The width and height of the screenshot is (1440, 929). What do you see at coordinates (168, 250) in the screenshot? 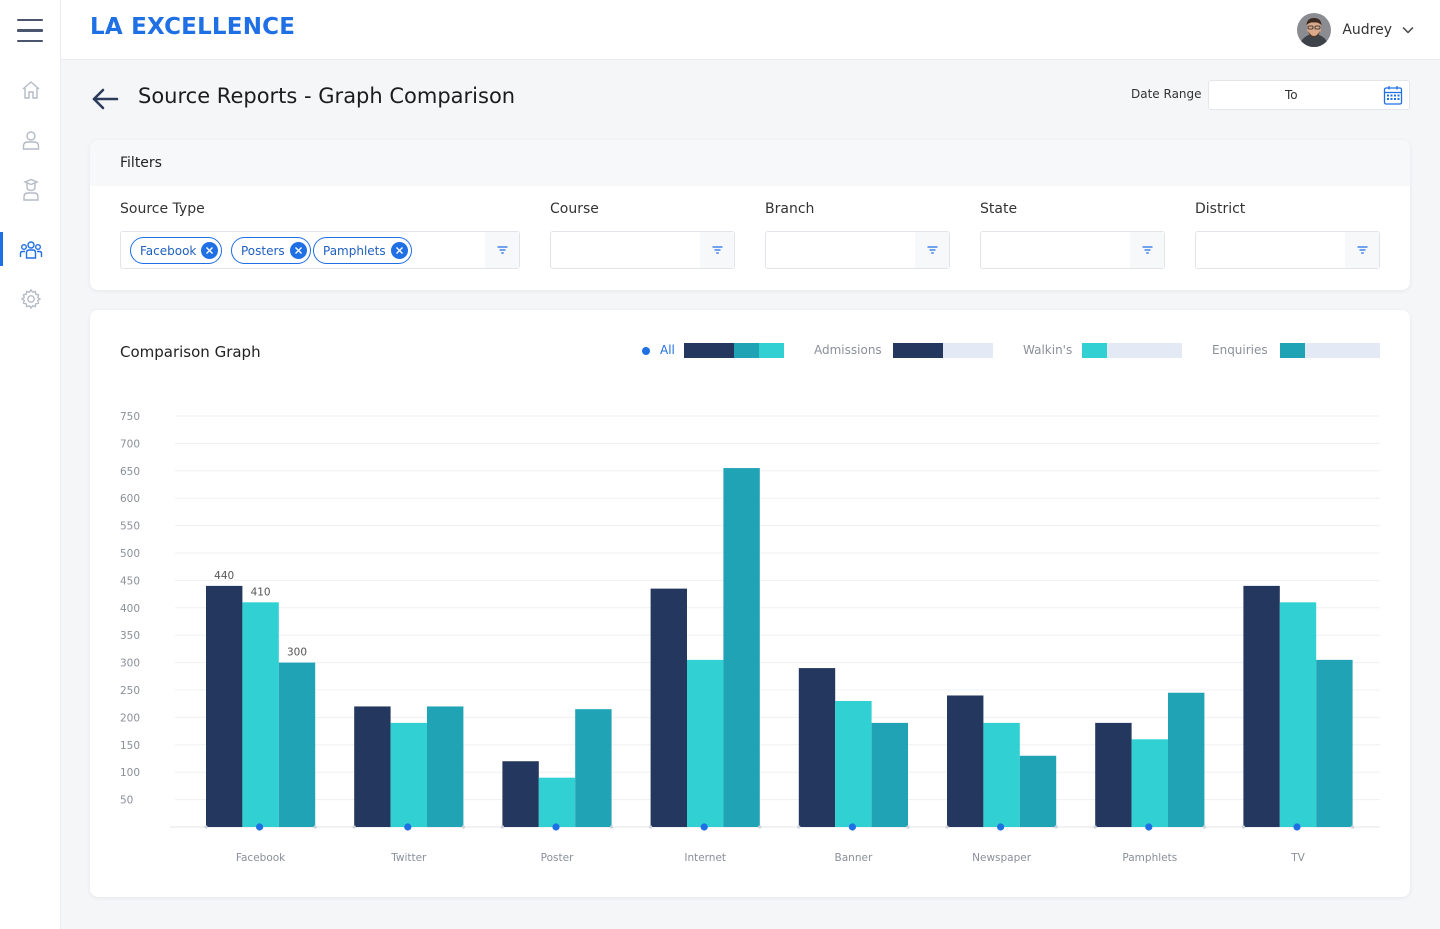
I see `chip-label: Facebook` at bounding box center [168, 250].